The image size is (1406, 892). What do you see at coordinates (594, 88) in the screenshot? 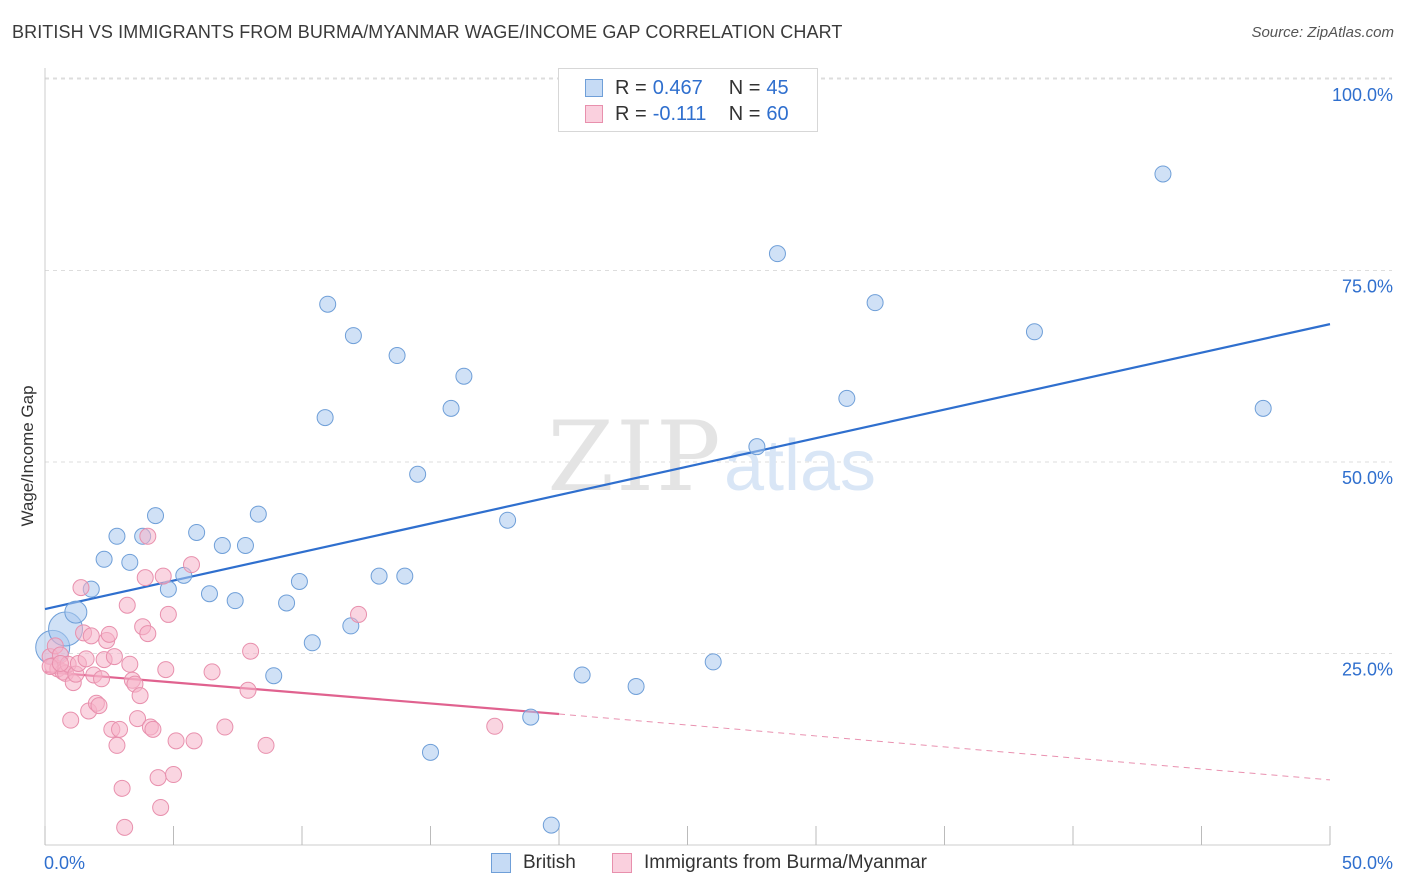
I see `legend-swatch-british` at bounding box center [594, 88].